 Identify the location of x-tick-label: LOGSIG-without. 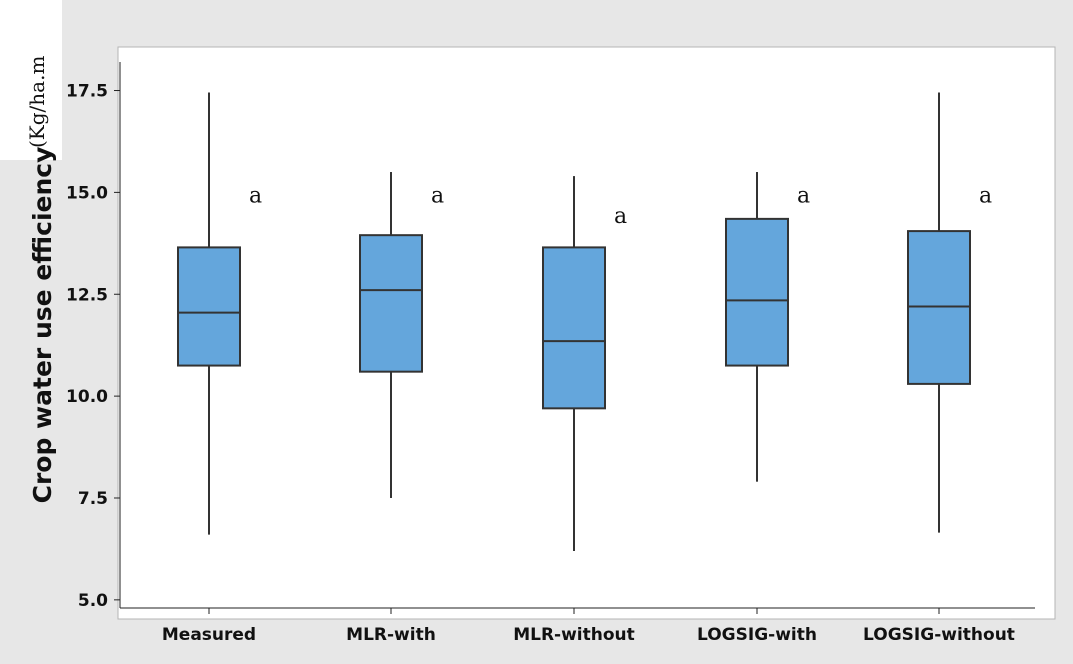
(939, 635).